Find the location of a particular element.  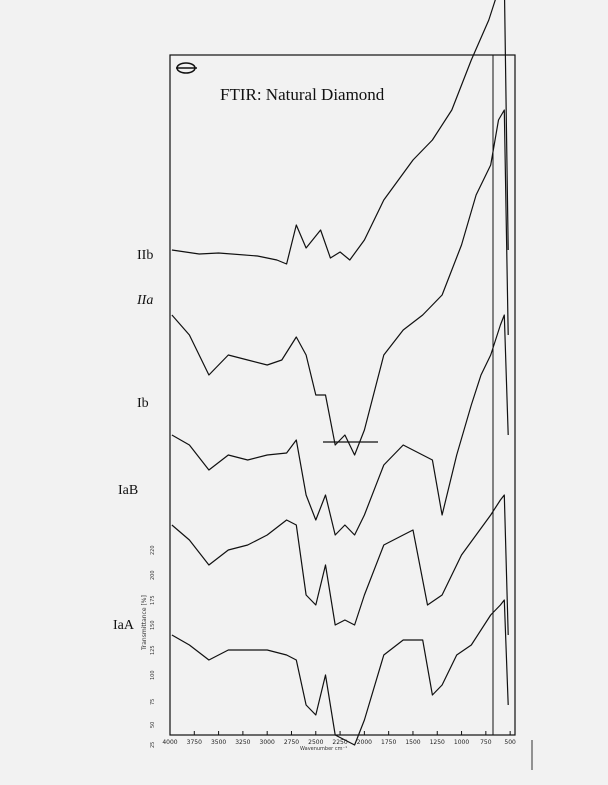

x-tick-label: 2250 is located at coordinates (340, 742).